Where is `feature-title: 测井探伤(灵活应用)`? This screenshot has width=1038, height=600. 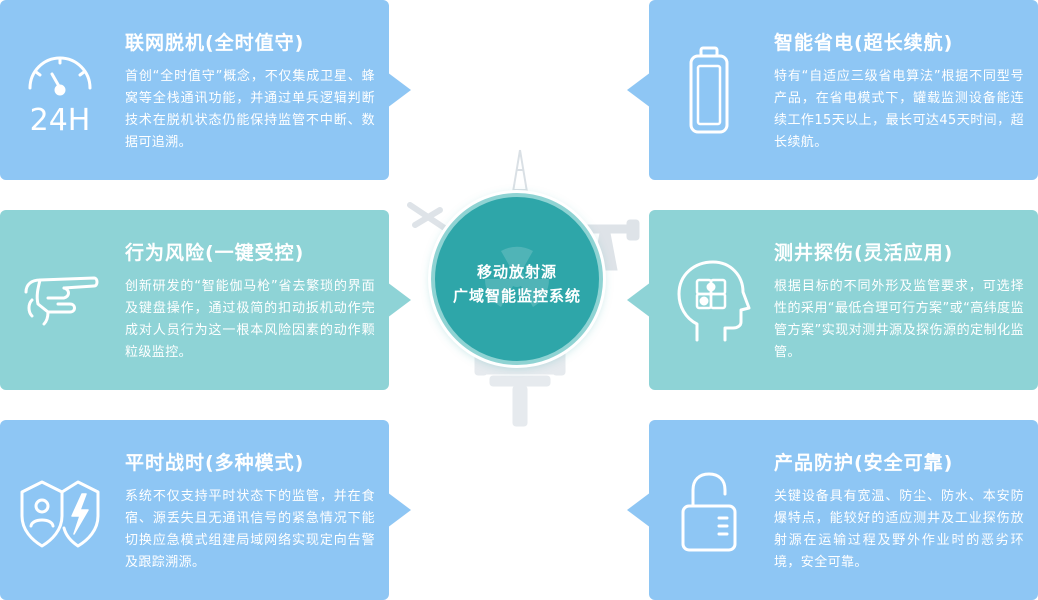 feature-title: 测井探伤(灵活应用) is located at coordinates (864, 253).